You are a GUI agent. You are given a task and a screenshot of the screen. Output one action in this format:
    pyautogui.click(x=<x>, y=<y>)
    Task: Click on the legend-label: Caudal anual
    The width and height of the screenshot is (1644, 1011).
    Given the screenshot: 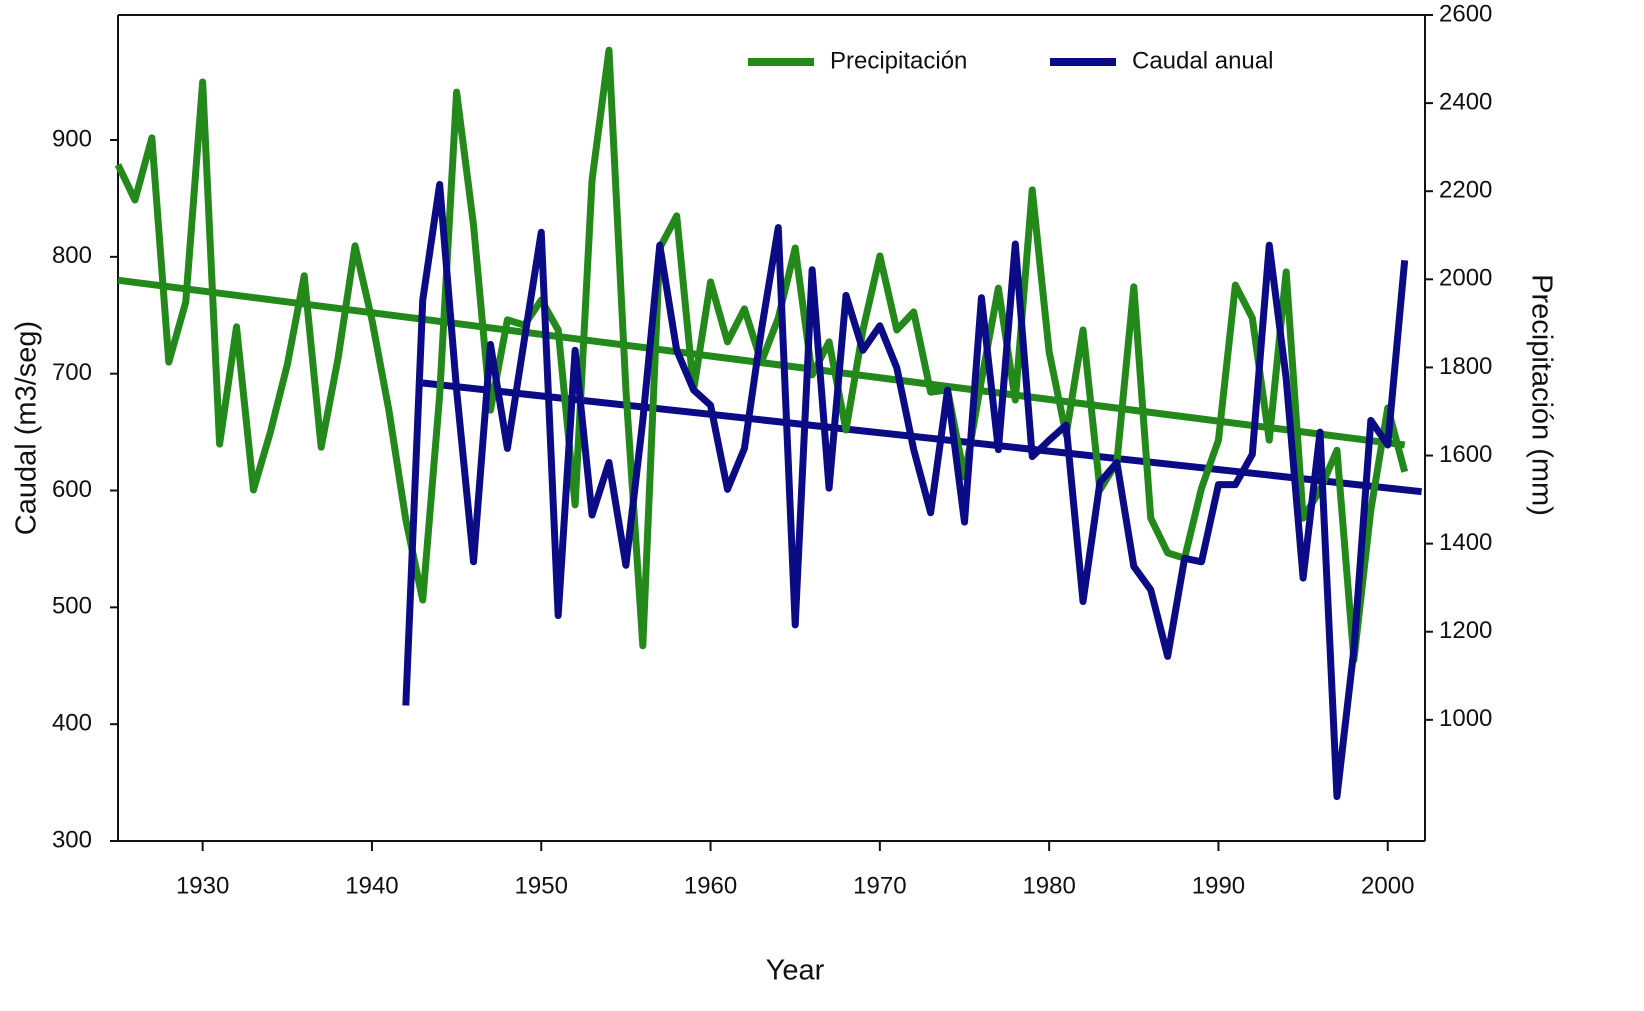 What is the action you would take?
    pyautogui.click(x=1202, y=60)
    